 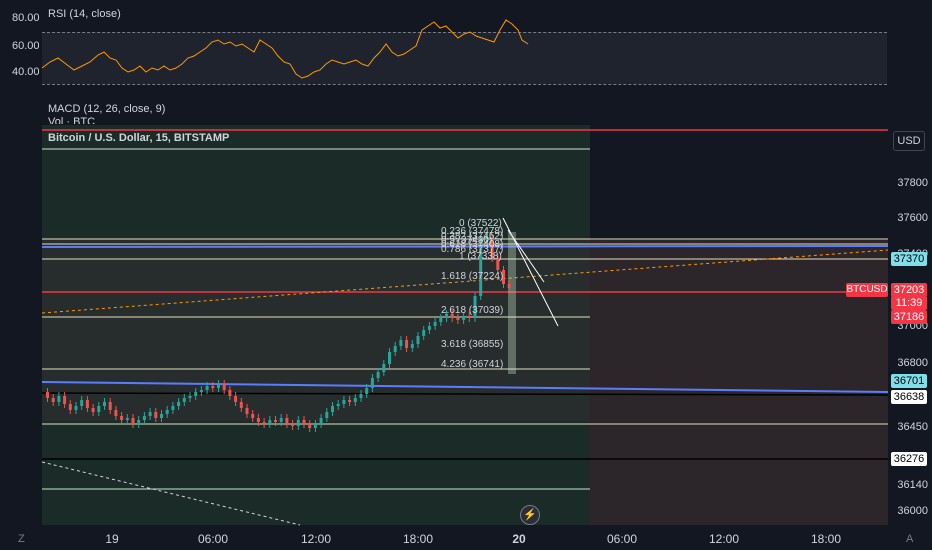 What do you see at coordinates (26, 18) in the screenshot?
I see `rsi-level-80: 80.00` at bounding box center [26, 18].